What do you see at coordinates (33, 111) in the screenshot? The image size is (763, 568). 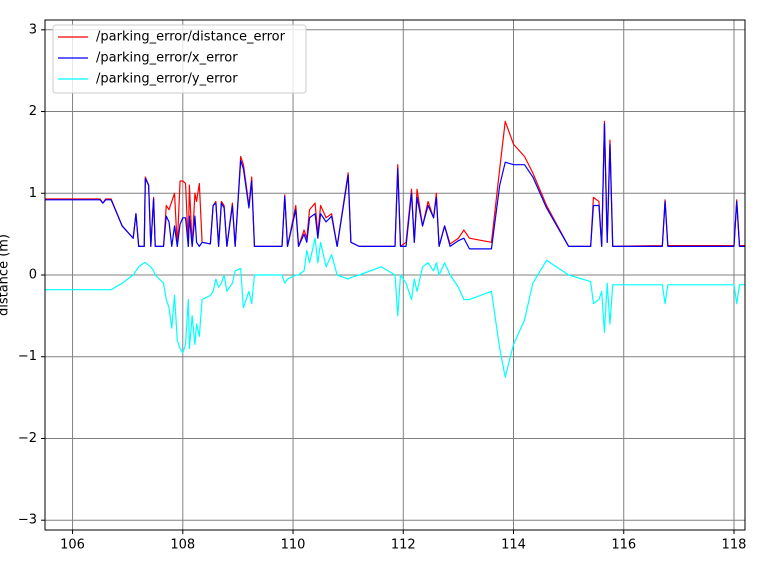 I see `y-tick-label: 2` at bounding box center [33, 111].